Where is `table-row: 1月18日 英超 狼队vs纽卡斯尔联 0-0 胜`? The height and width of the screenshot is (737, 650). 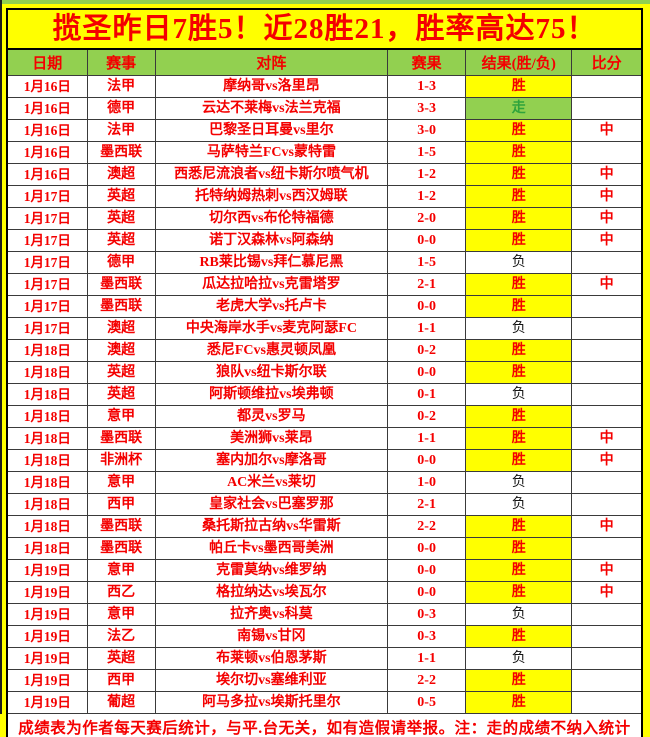 table-row: 1月18日 英超 狼队vs纽卡斯尔联 0-0 胜 is located at coordinates (324, 372).